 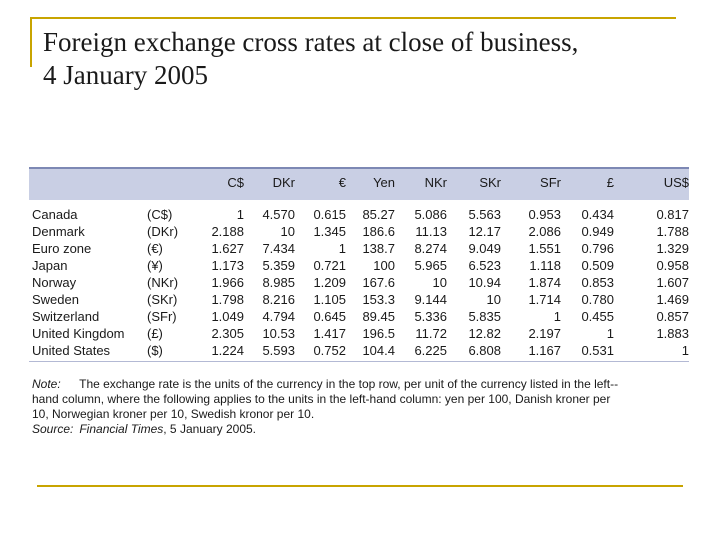 What do you see at coordinates (378, 316) in the screenshot?
I see `rate-cell: 89.45` at bounding box center [378, 316].